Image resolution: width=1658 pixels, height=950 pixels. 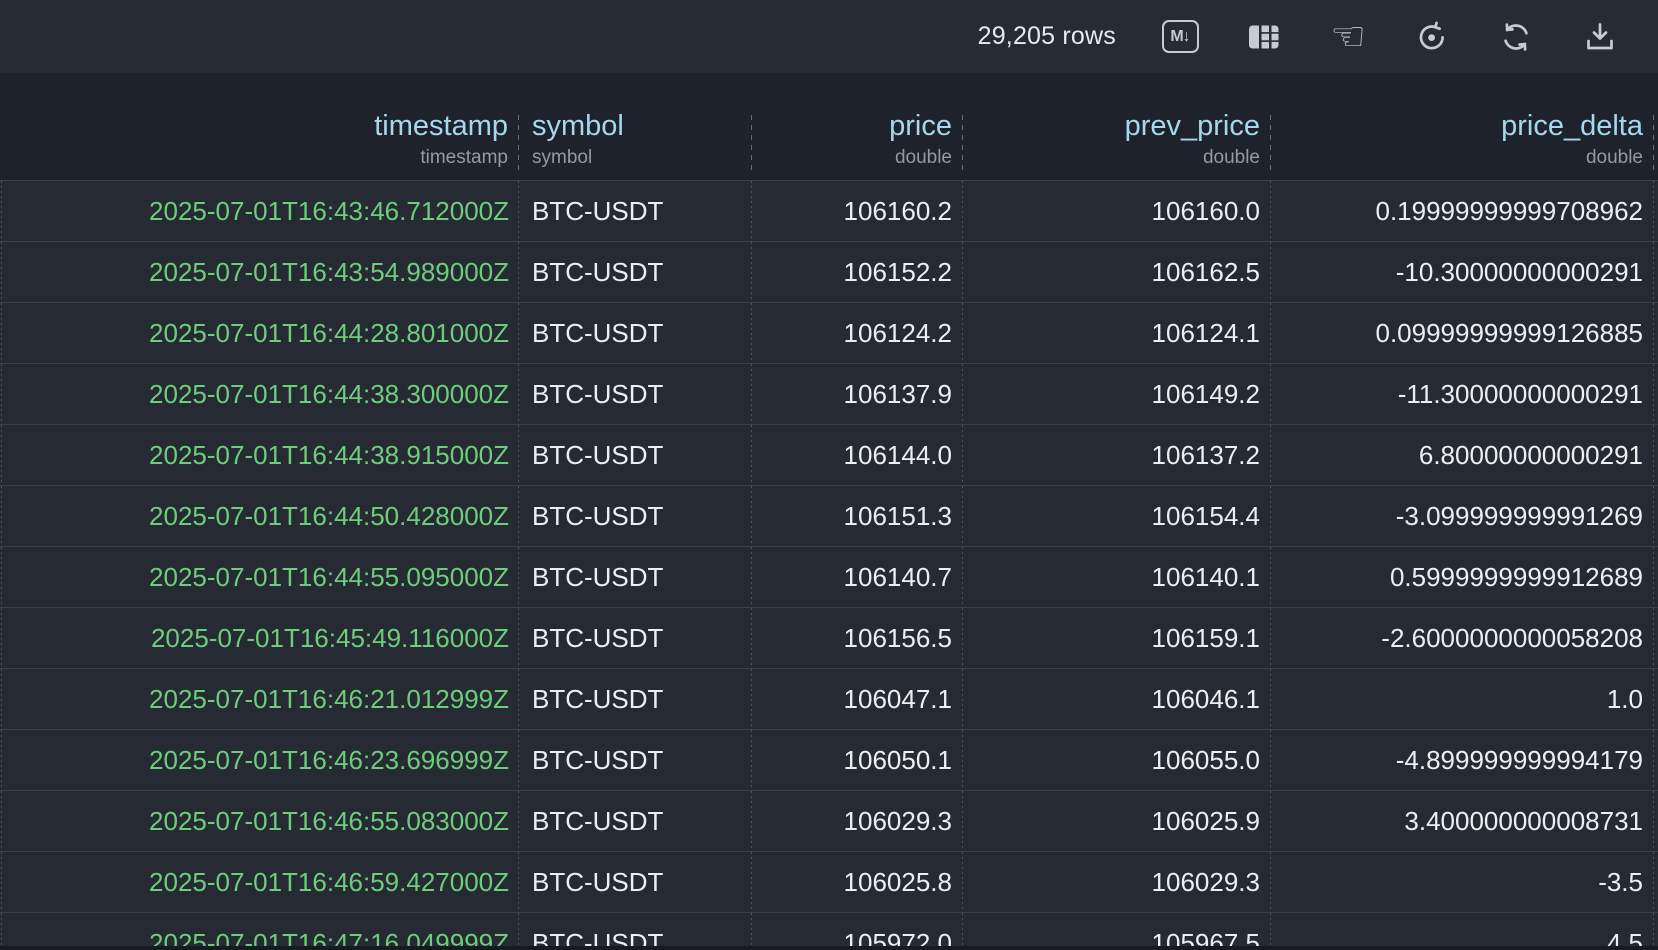 I want to click on history-icon, so click(x=1431, y=35).